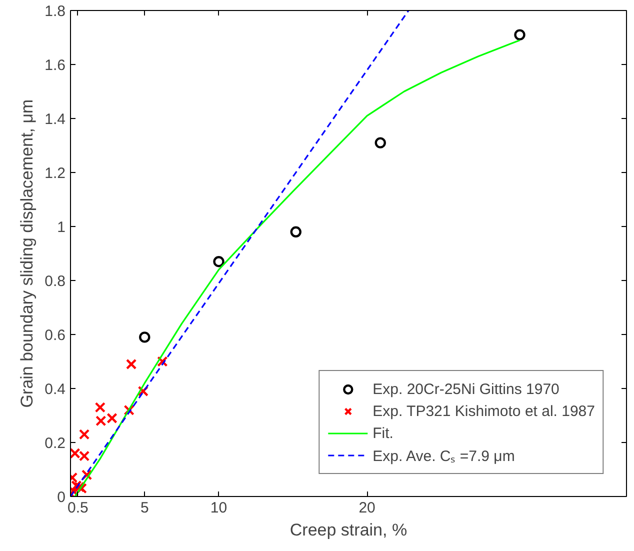 This screenshot has height=551, width=634. I want to click on y-tick-label: 0.8, so click(55, 281).